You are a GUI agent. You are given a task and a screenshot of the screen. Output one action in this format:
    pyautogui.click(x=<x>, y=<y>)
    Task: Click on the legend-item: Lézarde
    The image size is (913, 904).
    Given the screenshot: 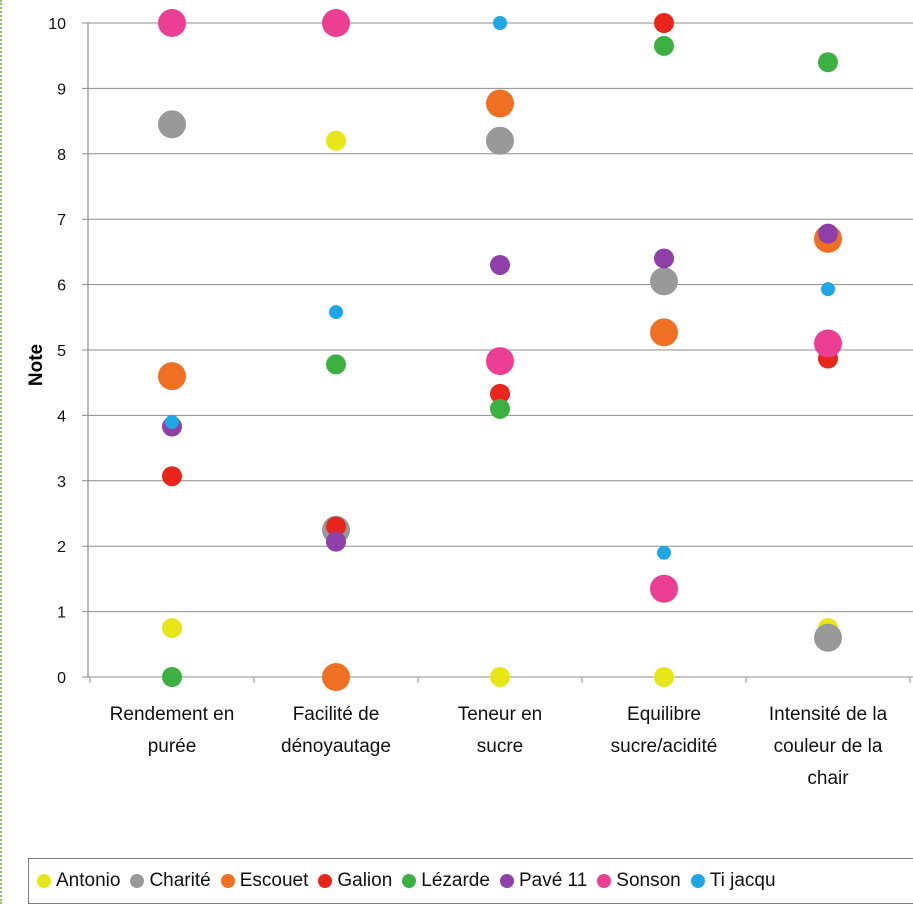 What is the action you would take?
    pyautogui.click(x=446, y=881)
    